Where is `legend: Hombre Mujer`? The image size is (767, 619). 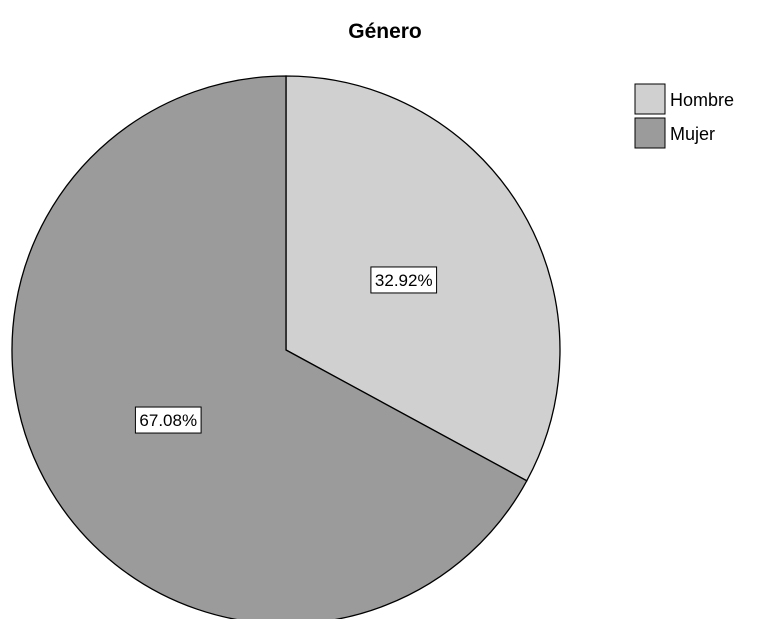
legend: Hombre Mujer is located at coordinates (684, 116).